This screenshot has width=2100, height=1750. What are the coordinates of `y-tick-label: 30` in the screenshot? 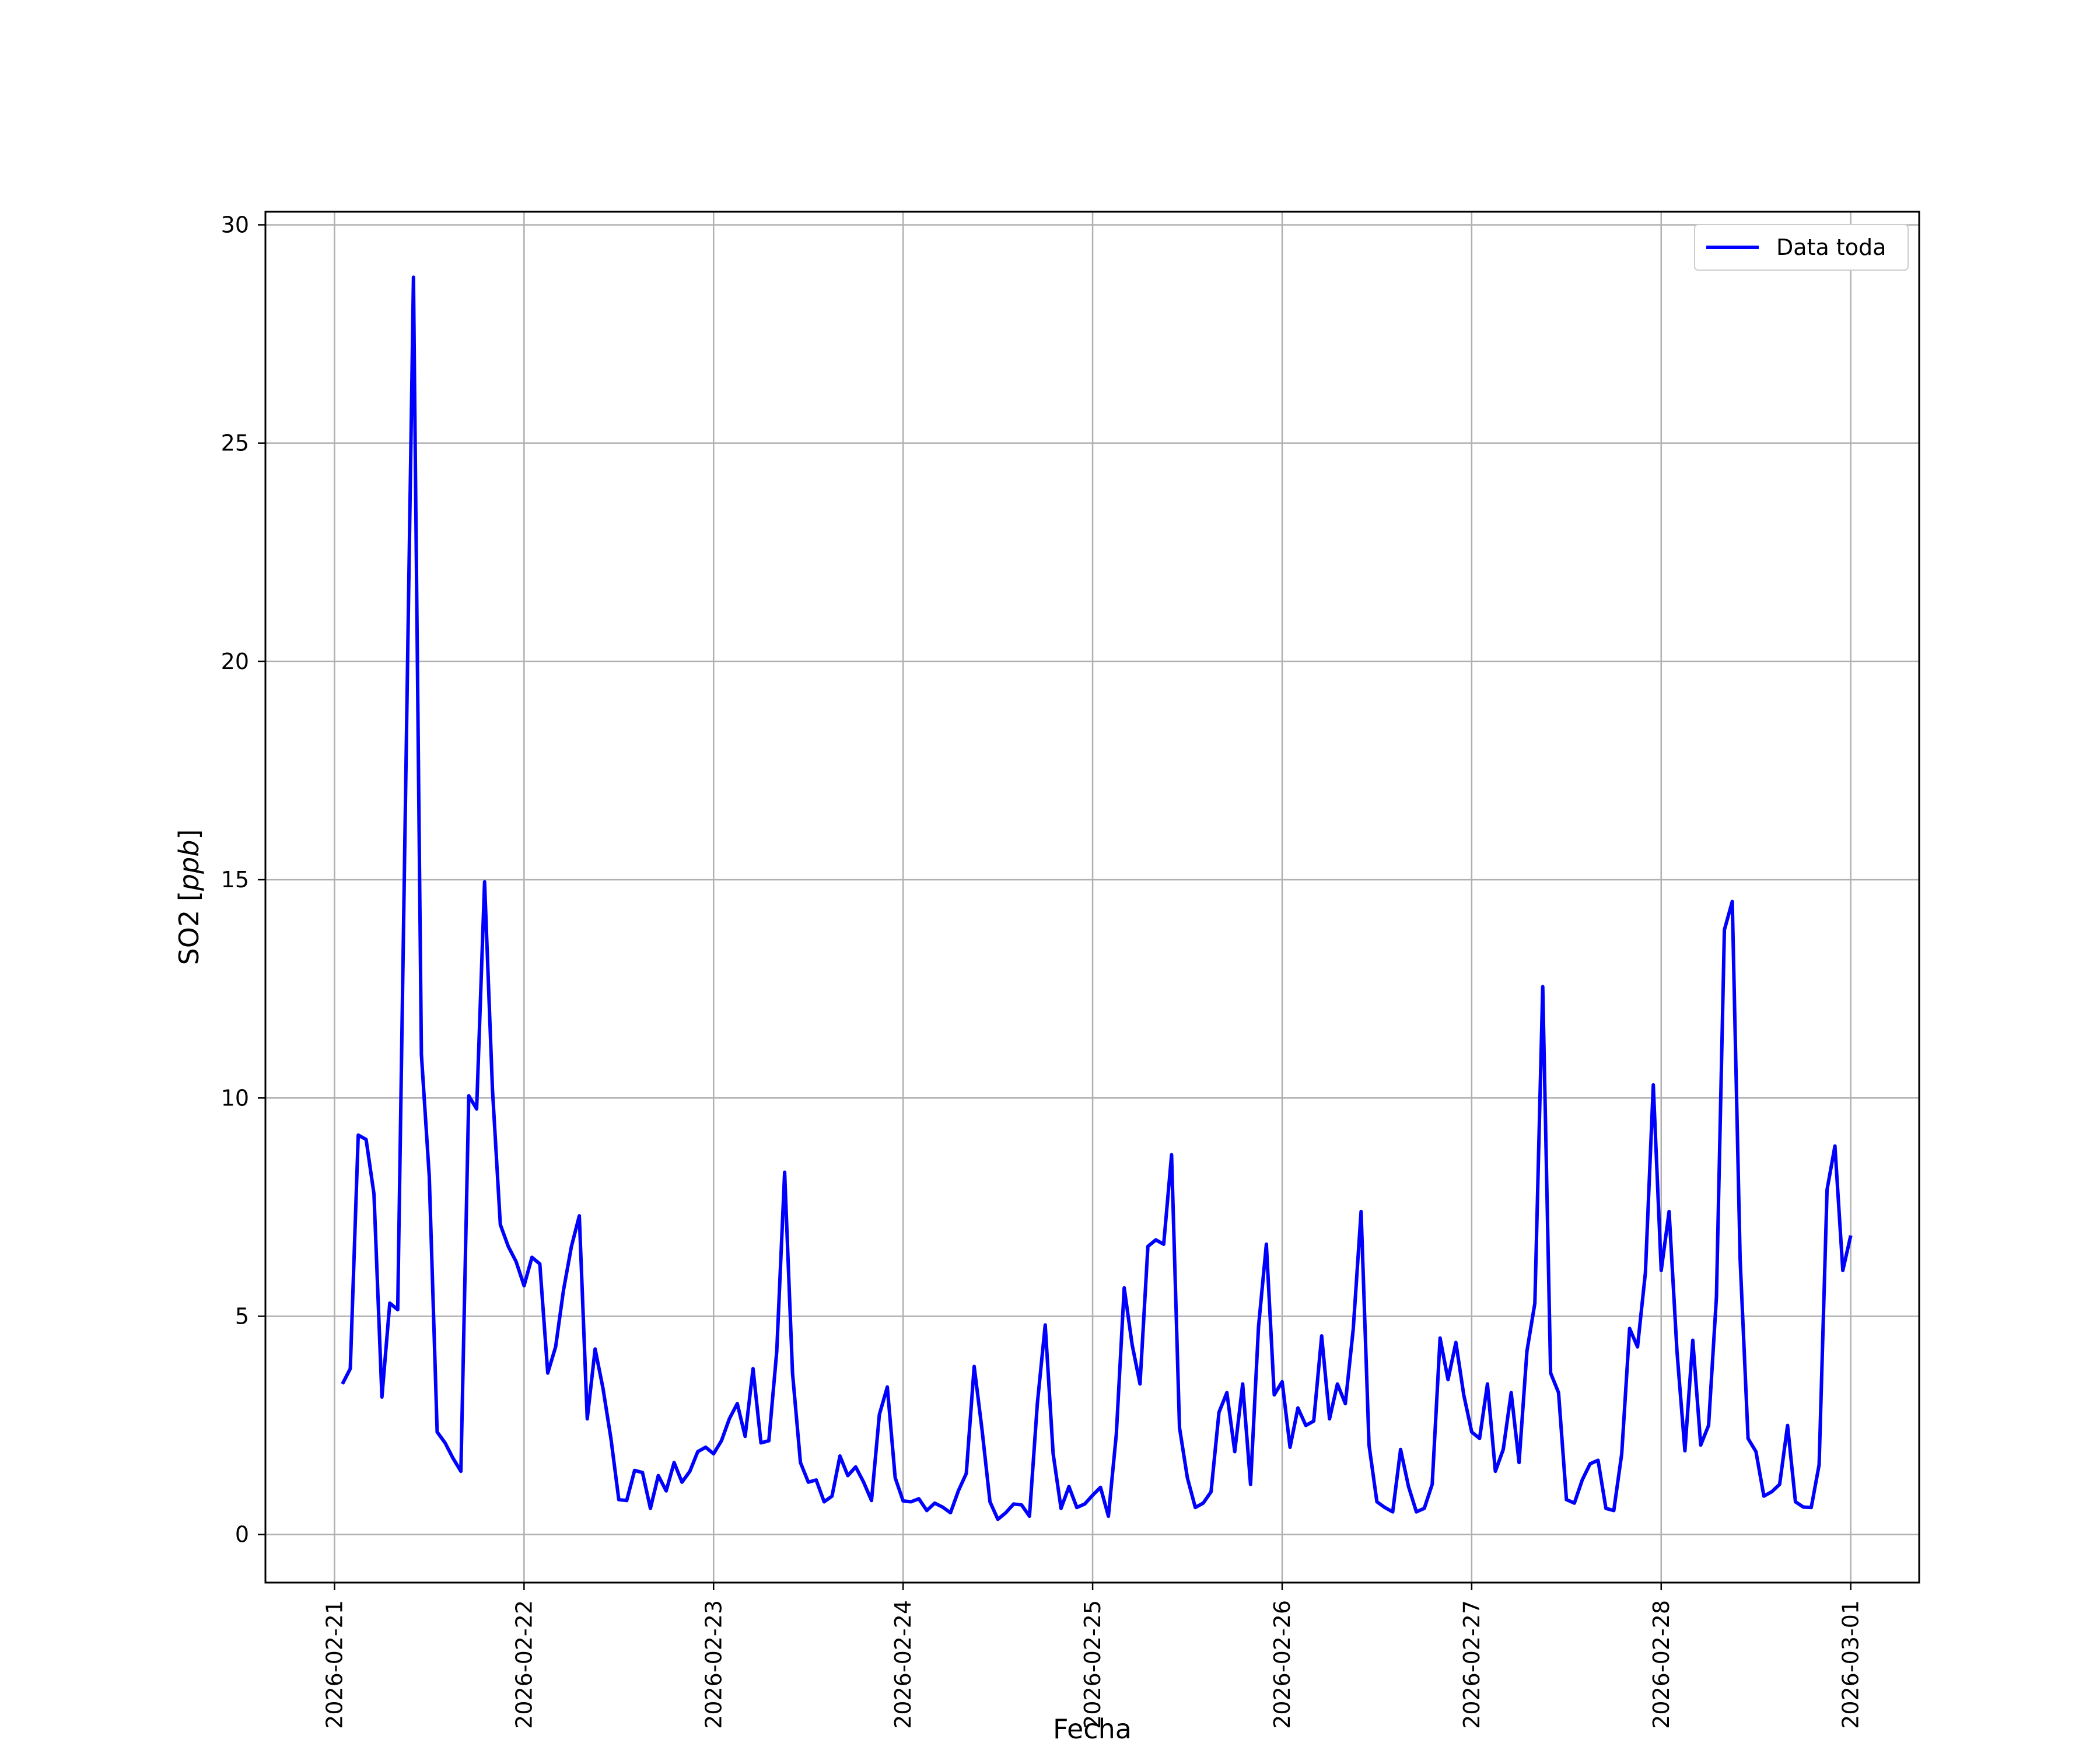 It's located at (235, 224).